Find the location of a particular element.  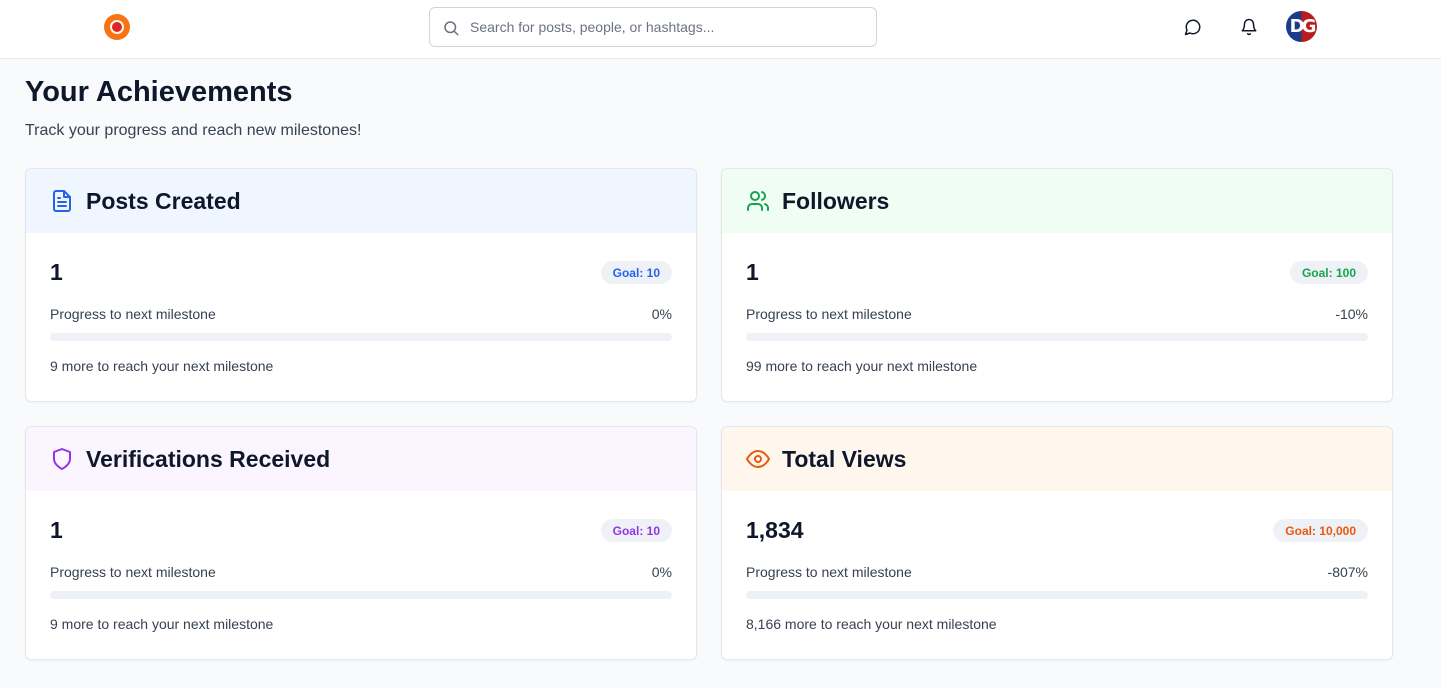

messages-button is located at coordinates (1193, 27).